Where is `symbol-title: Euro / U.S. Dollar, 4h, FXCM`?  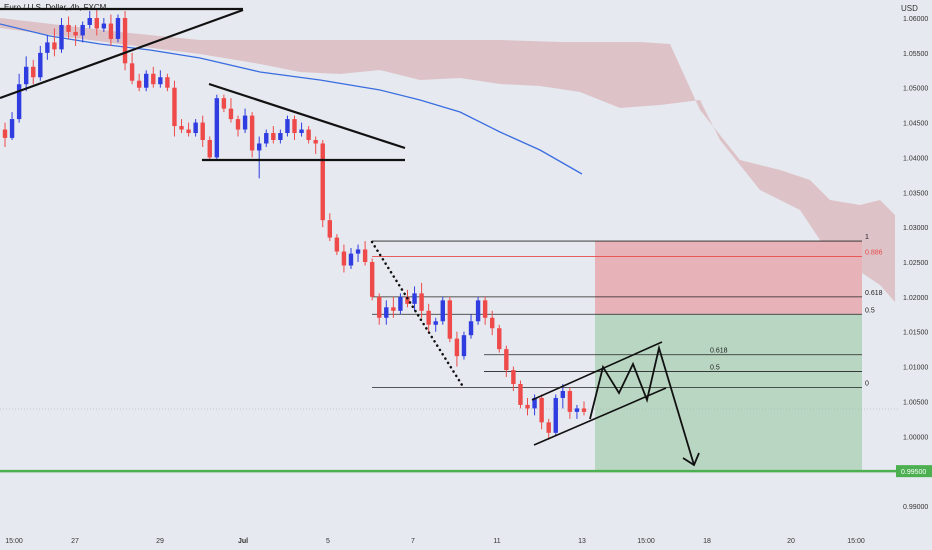 symbol-title: Euro / U.S. Dollar, 4h, FXCM is located at coordinates (55, 7).